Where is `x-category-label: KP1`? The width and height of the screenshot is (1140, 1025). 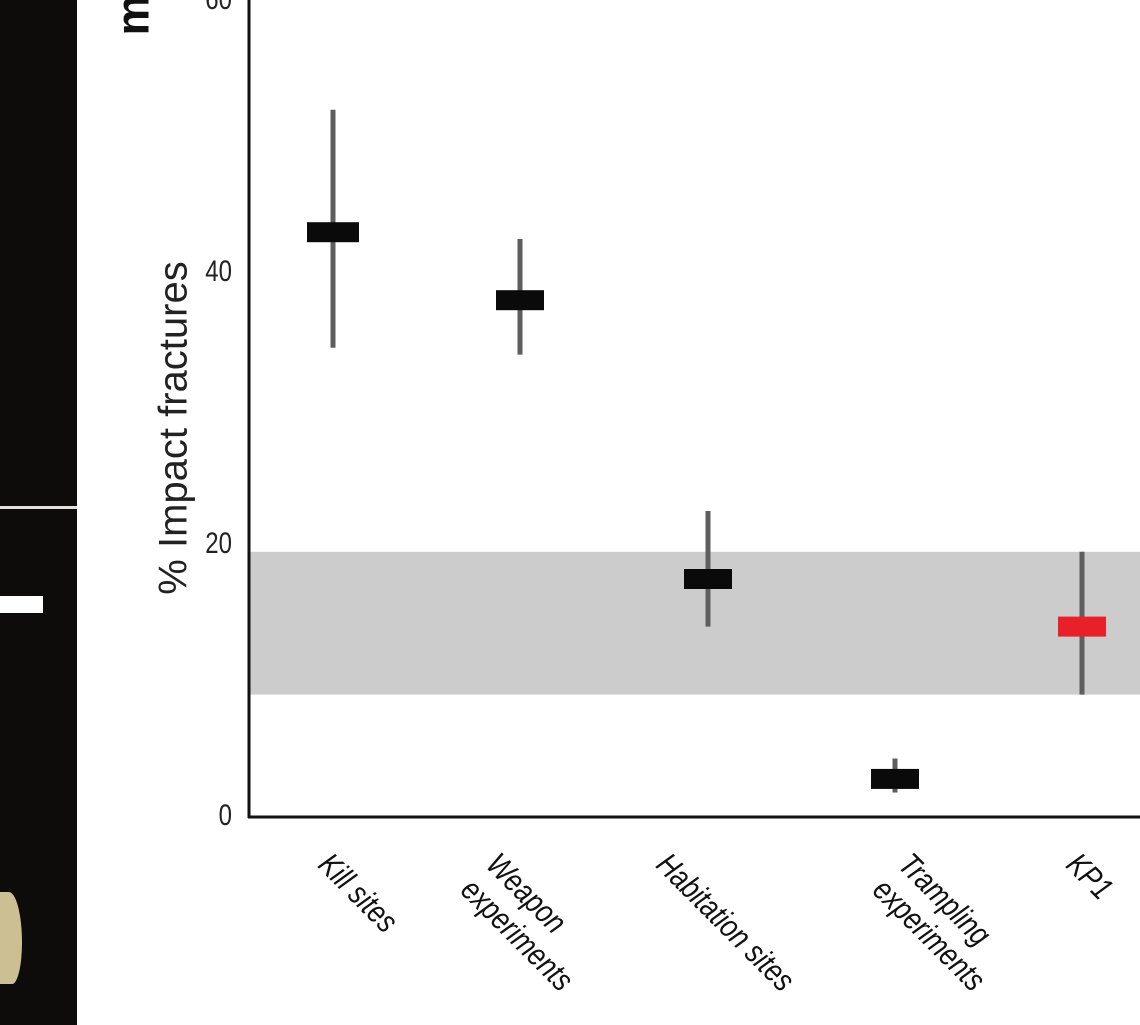
x-category-label: KP1 is located at coordinates (1089, 877).